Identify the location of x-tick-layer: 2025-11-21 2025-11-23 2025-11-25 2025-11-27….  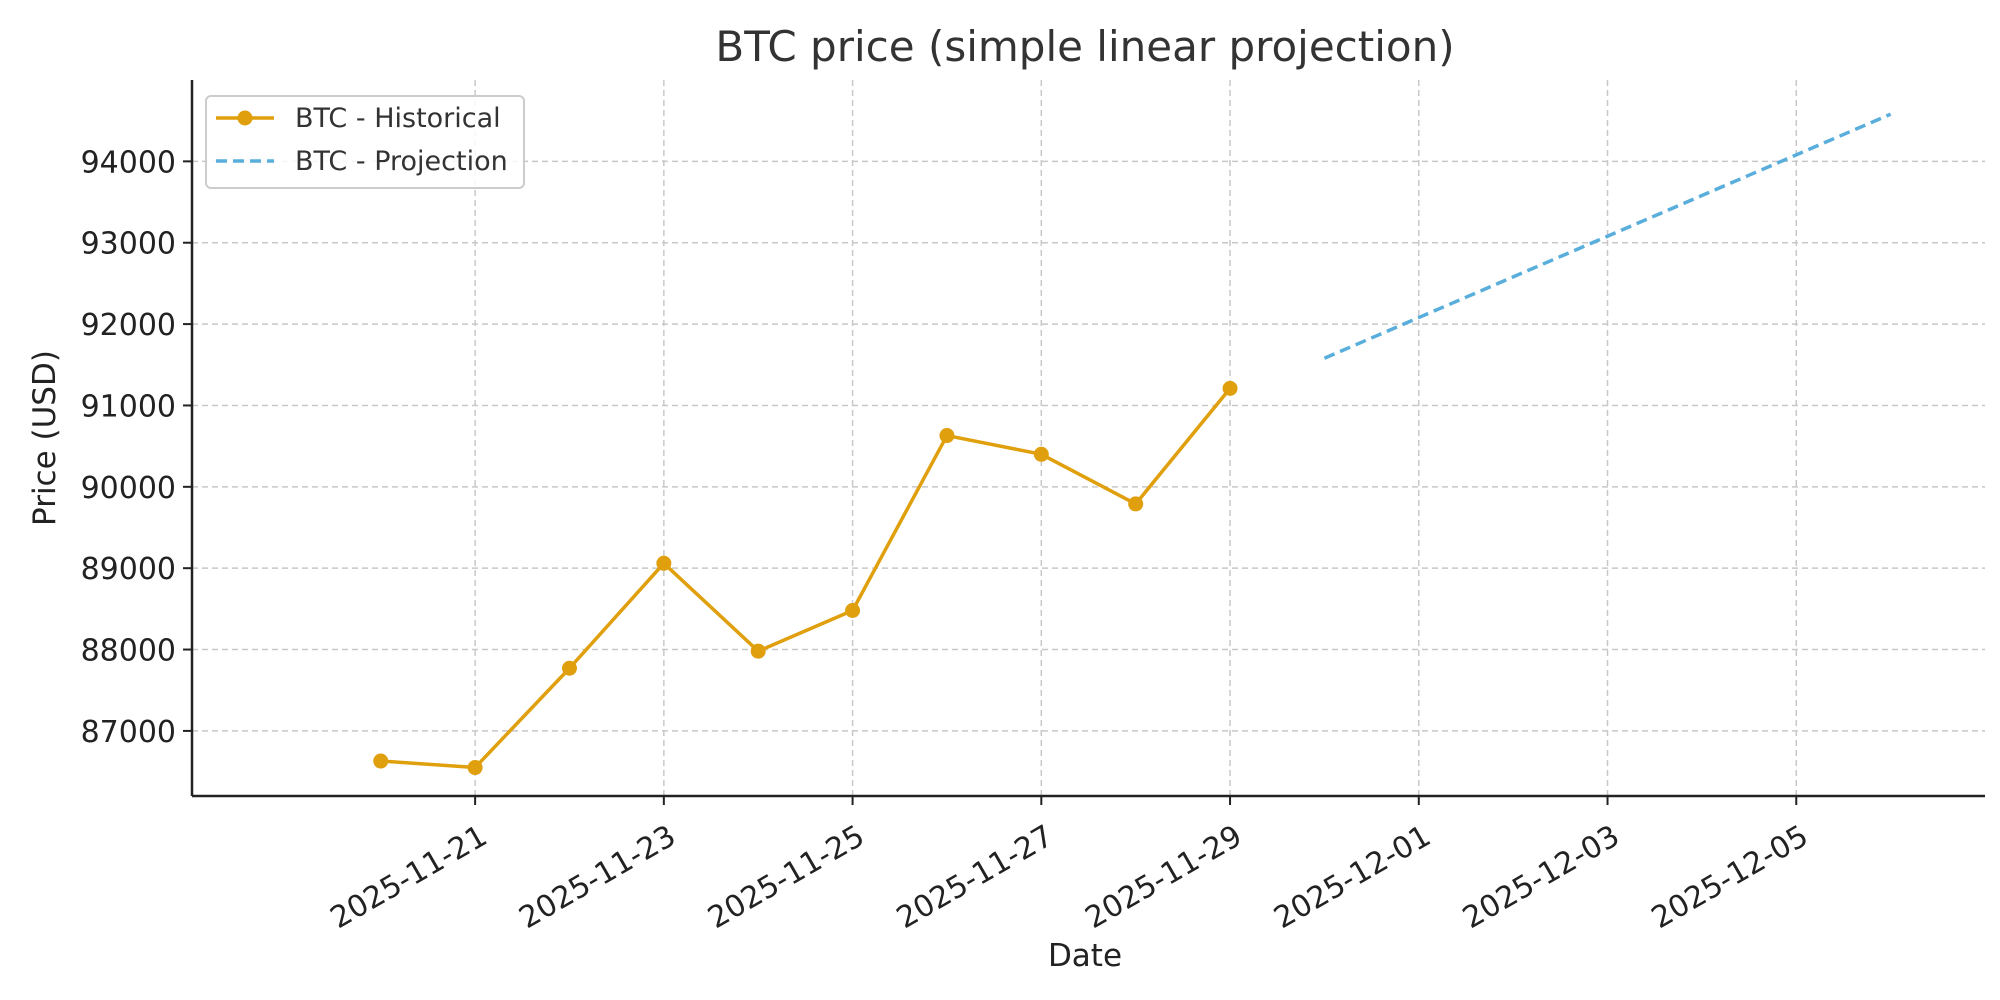
(1069, 866).